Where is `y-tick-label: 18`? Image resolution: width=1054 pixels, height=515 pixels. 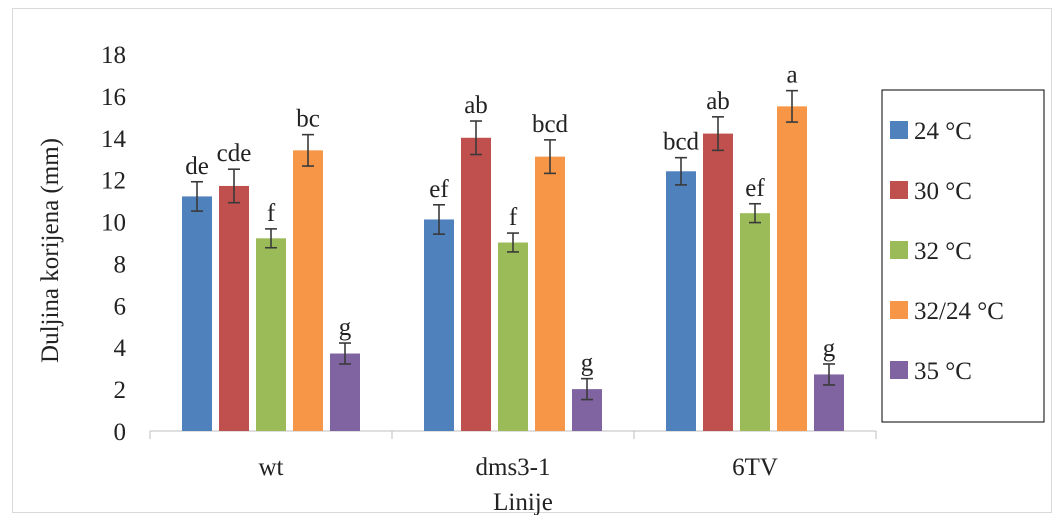 y-tick-label: 18 is located at coordinates (113, 55).